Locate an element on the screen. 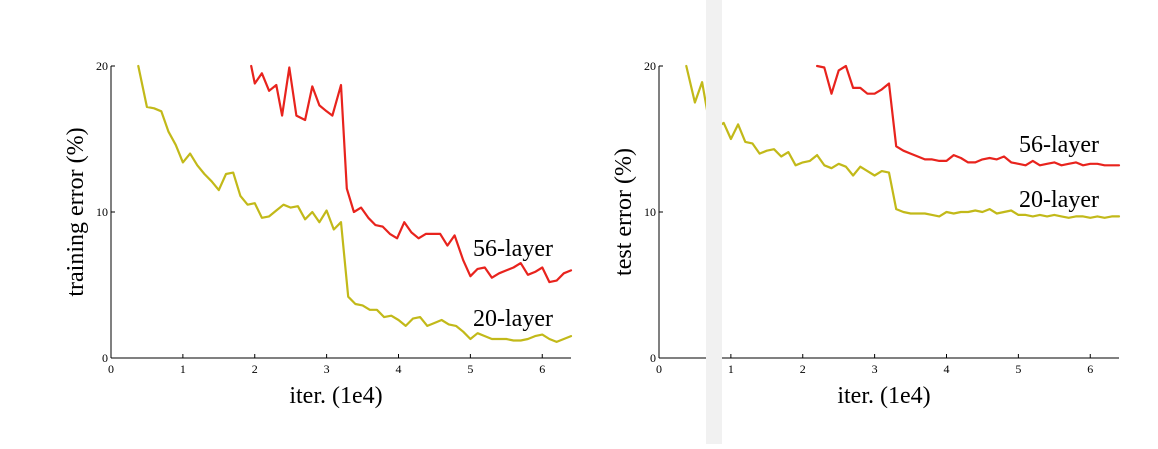 This screenshot has width=1158, height=449. series-line-20-layer is located at coordinates (903, 141).